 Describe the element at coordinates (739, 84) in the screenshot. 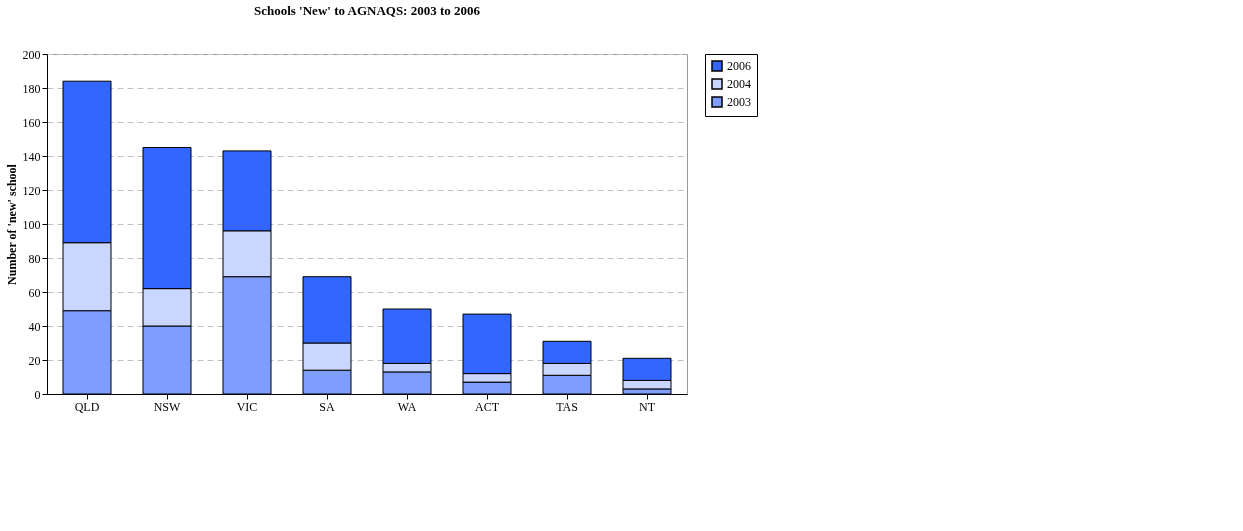

I see `legend-label: 2004` at that location.